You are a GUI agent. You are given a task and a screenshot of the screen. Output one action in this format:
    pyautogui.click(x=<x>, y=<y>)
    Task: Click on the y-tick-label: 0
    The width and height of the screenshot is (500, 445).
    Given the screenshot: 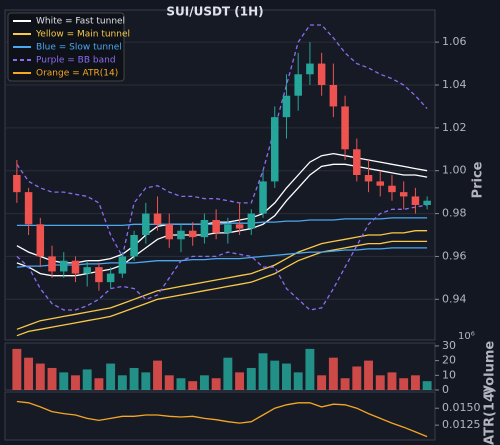 What is the action you would take?
    pyautogui.click(x=445, y=389)
    